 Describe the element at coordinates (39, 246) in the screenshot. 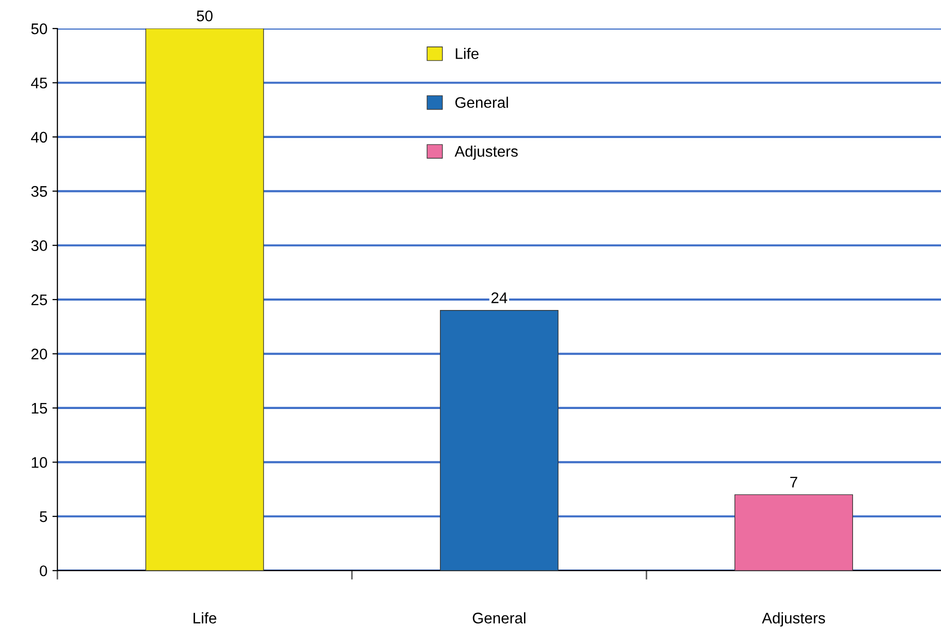

I see `y-tick-label: 30` at that location.